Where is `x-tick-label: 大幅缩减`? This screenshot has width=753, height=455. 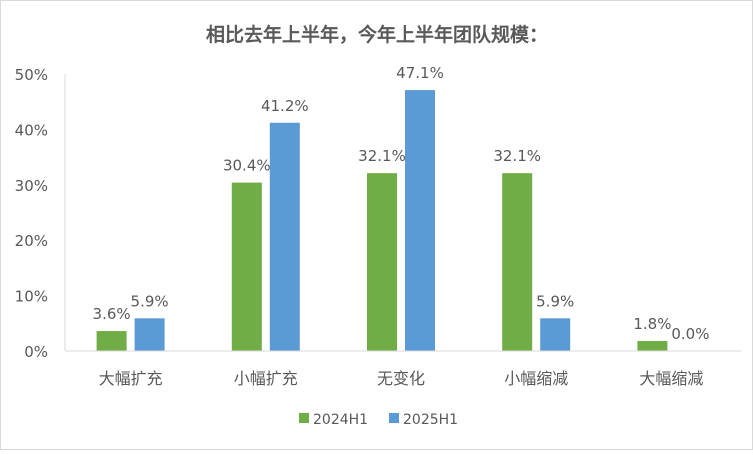 x-tick-label: 大幅缩减 is located at coordinates (671, 378).